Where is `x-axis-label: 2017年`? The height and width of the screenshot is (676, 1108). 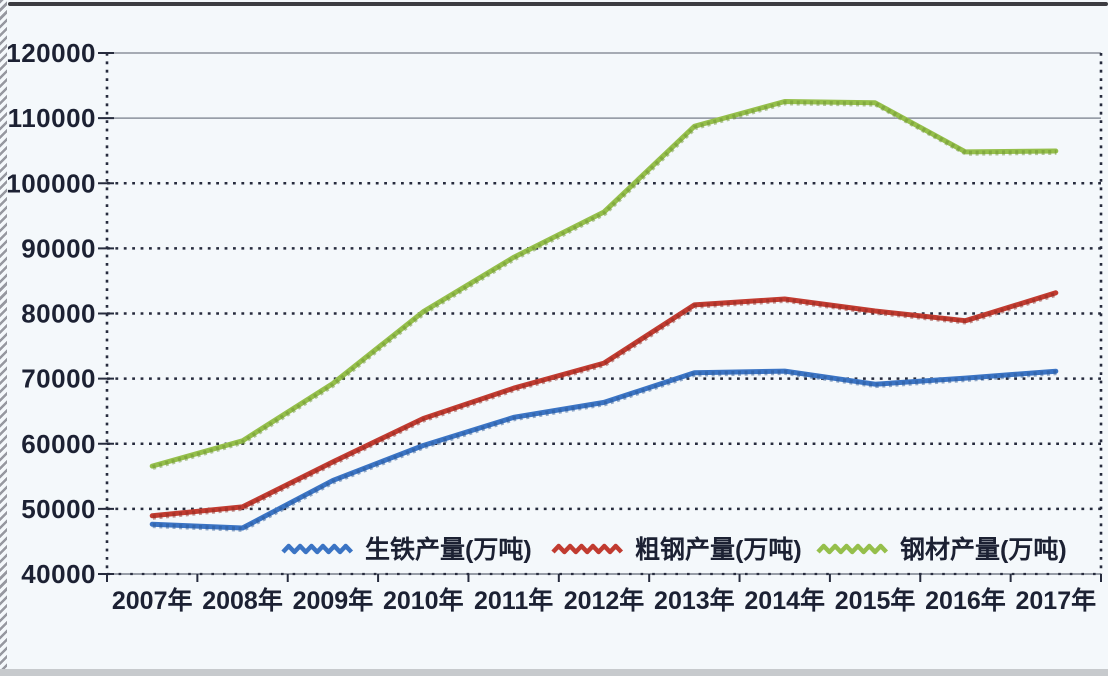
x-axis-label: 2017年 is located at coordinates (1056, 600).